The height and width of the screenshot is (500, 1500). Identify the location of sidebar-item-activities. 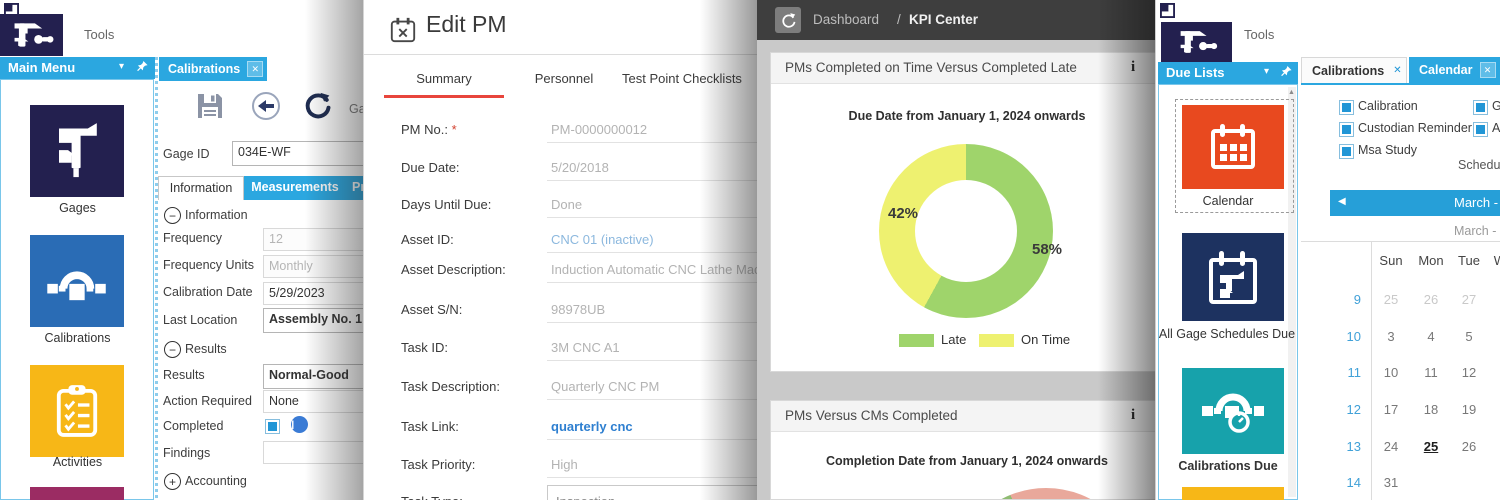
(77, 411).